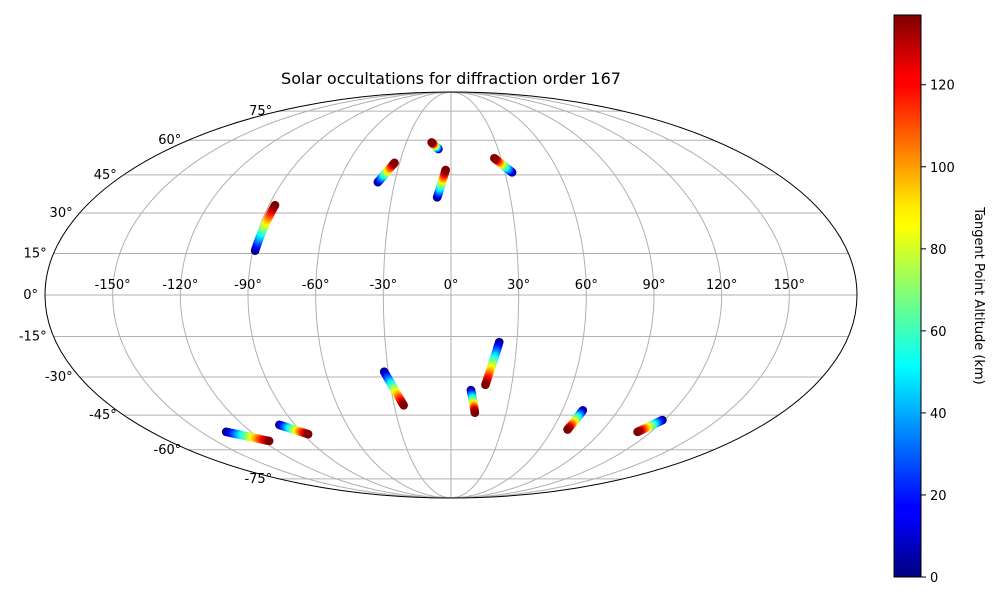 The height and width of the screenshot is (600, 1000). I want to click on lat-tick-label: 75°, so click(260, 111).